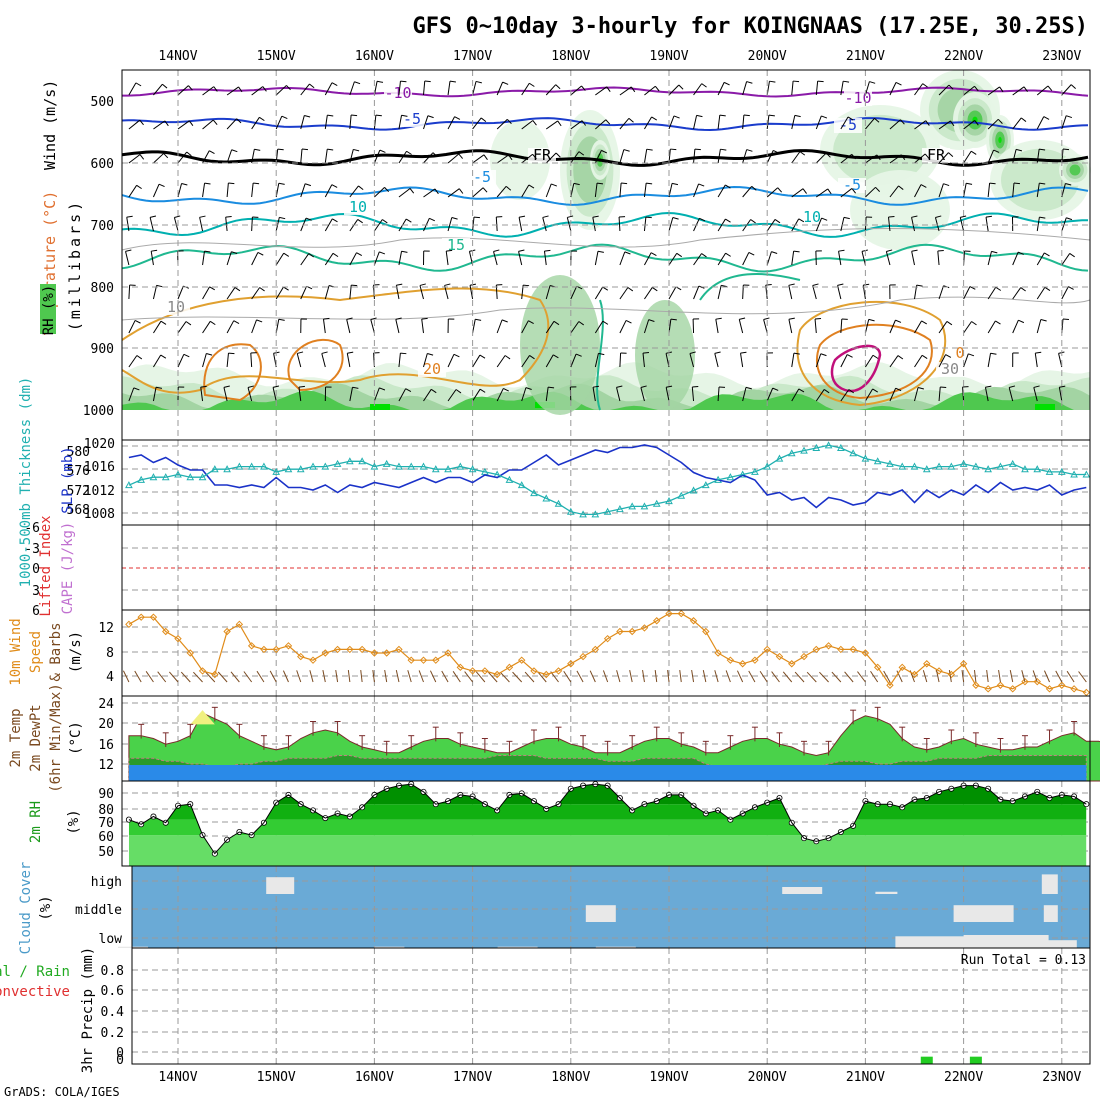 This screenshot has width=1100, height=1100. What do you see at coordinates (926, 1060) in the screenshot?
I see `precip-bar` at bounding box center [926, 1060].